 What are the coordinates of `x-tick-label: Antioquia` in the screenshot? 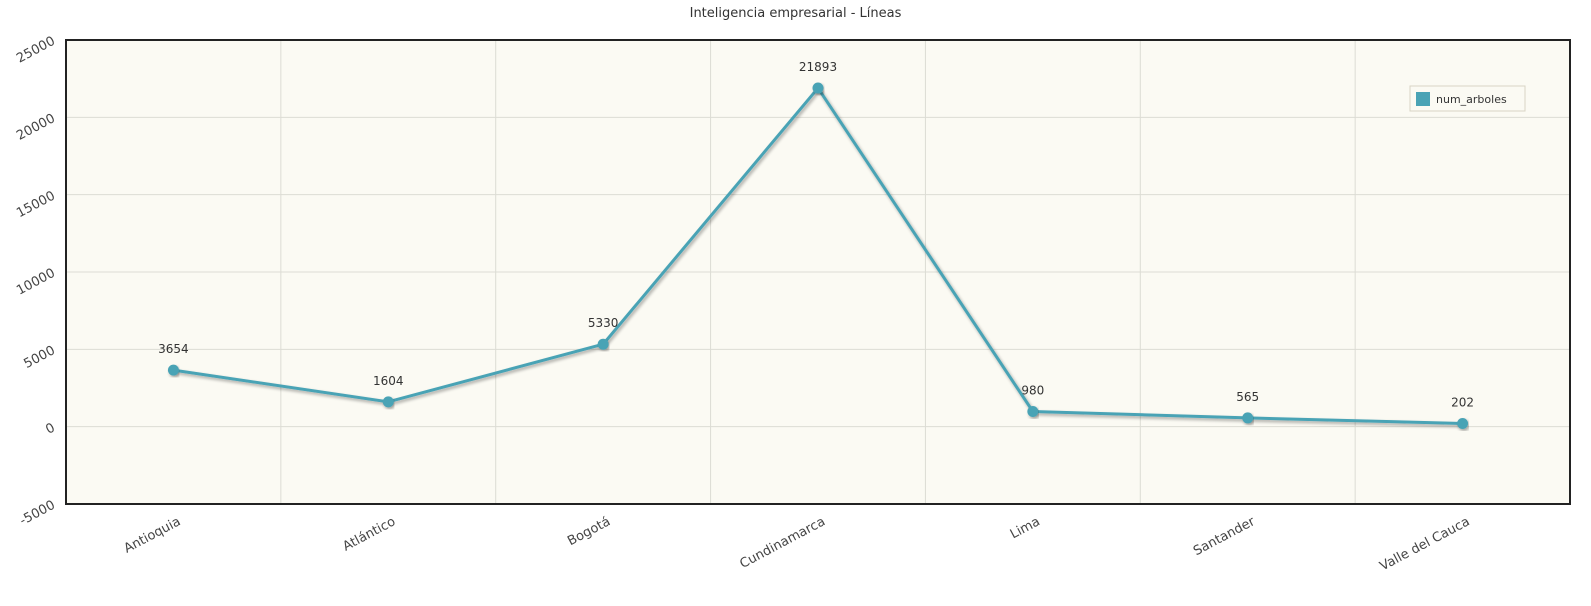 It's located at (153, 535).